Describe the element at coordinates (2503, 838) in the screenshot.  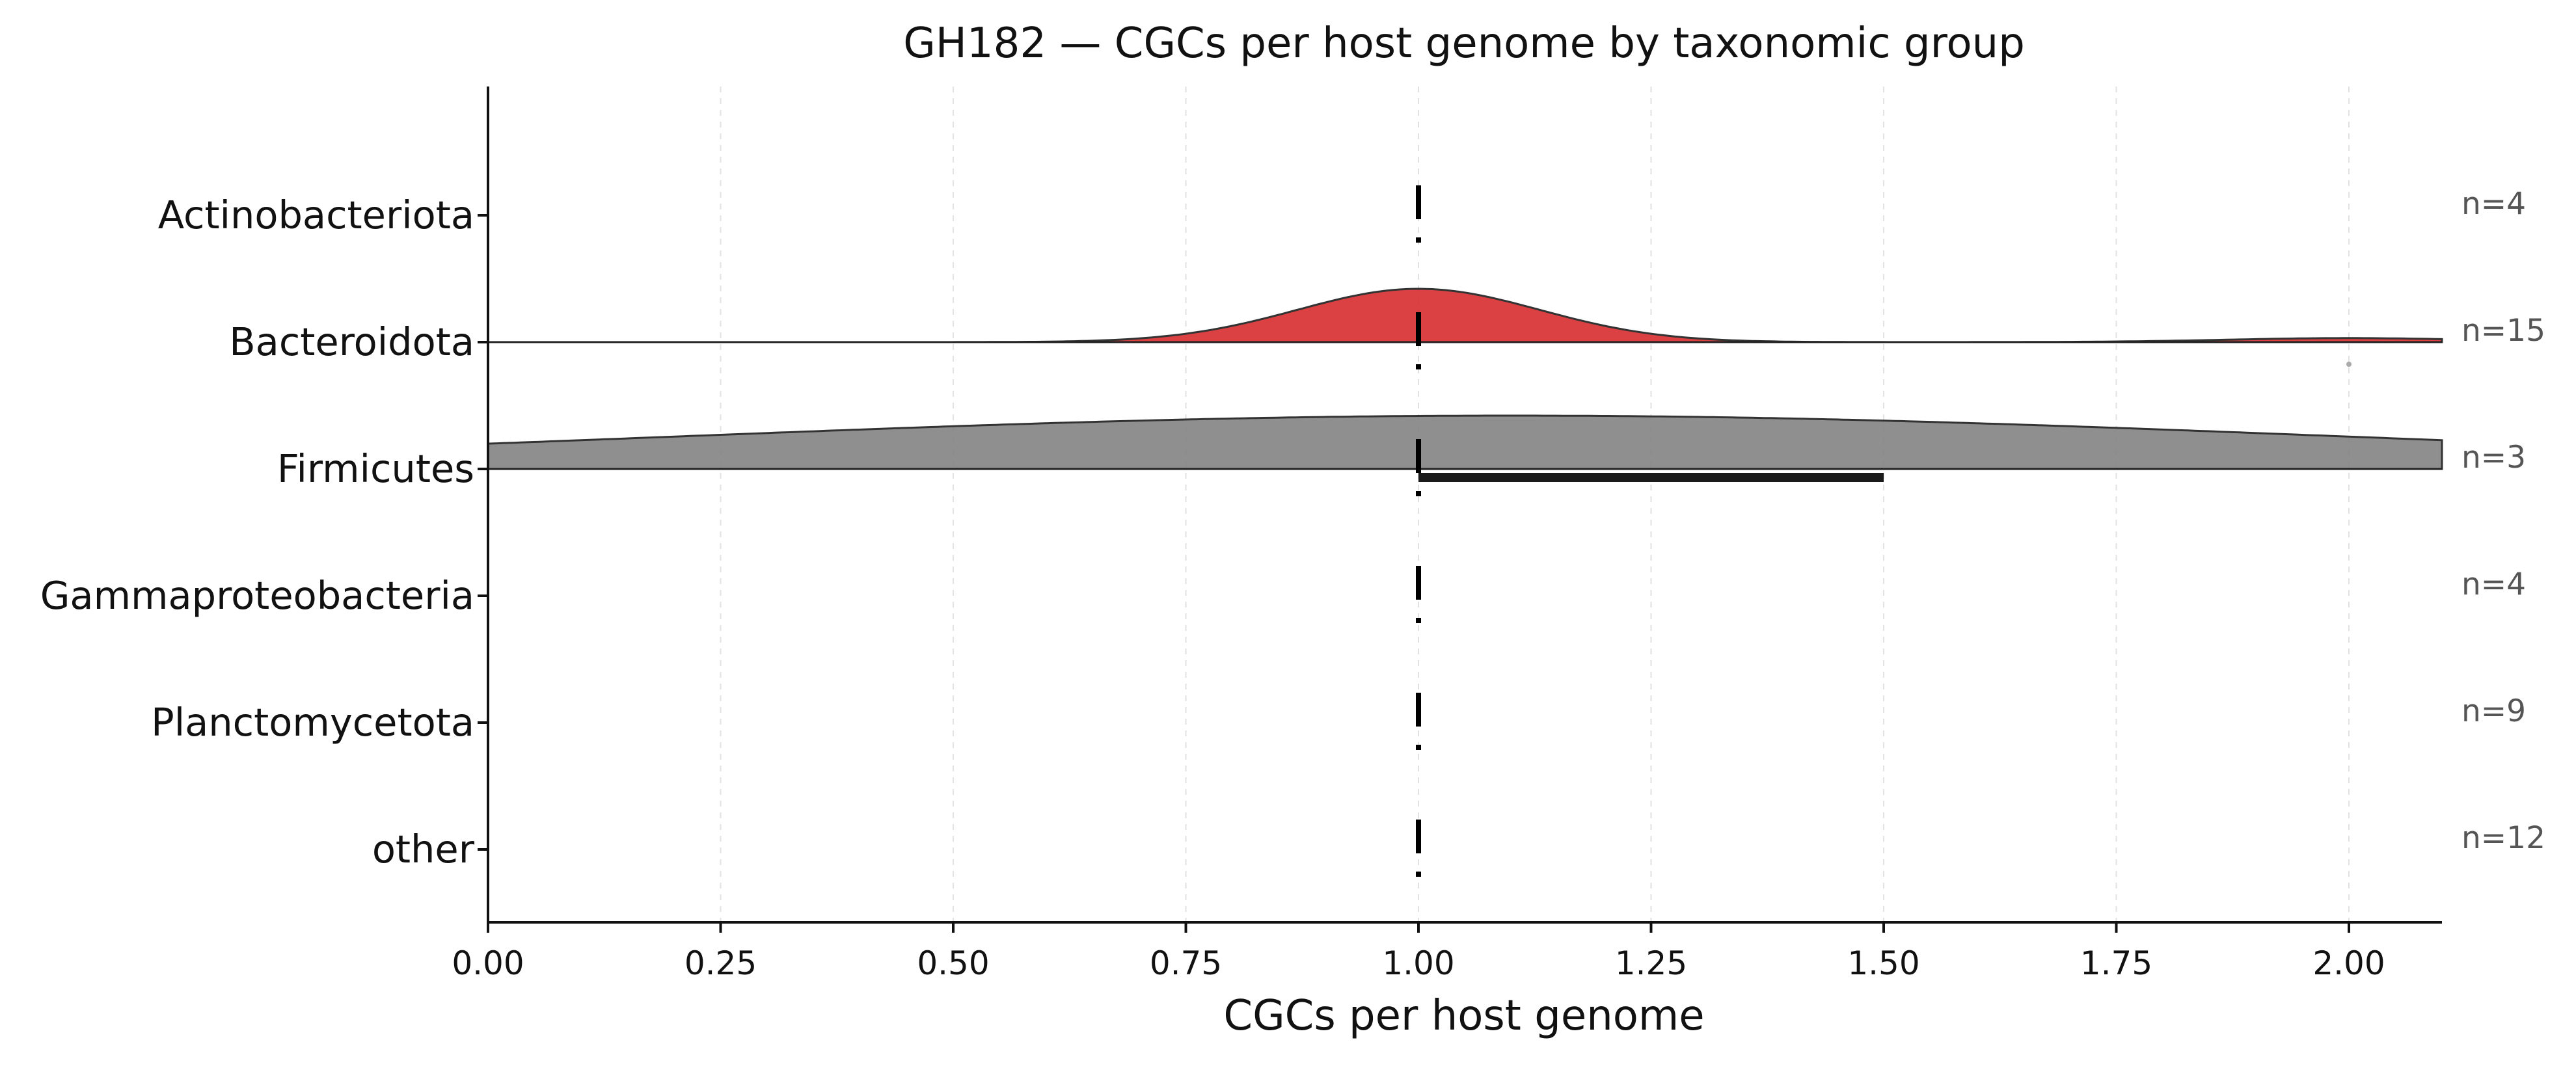
I see `n-label-other: n=12` at that location.